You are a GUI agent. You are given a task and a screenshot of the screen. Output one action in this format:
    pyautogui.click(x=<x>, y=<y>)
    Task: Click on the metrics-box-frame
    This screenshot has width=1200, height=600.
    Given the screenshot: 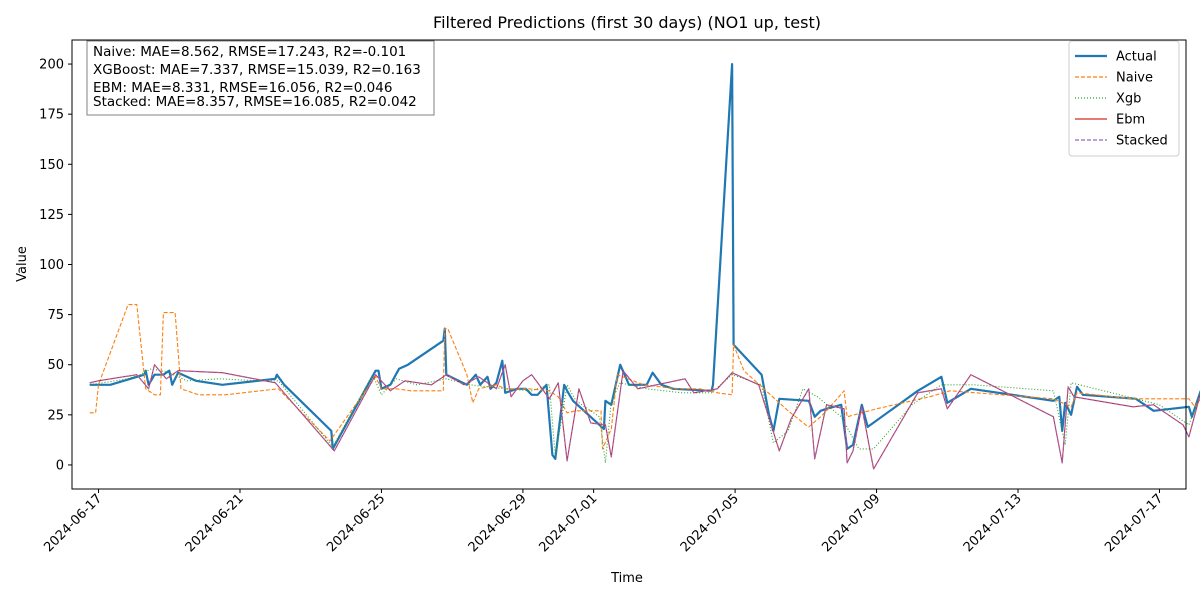 What is the action you would take?
    pyautogui.click(x=260, y=78)
    